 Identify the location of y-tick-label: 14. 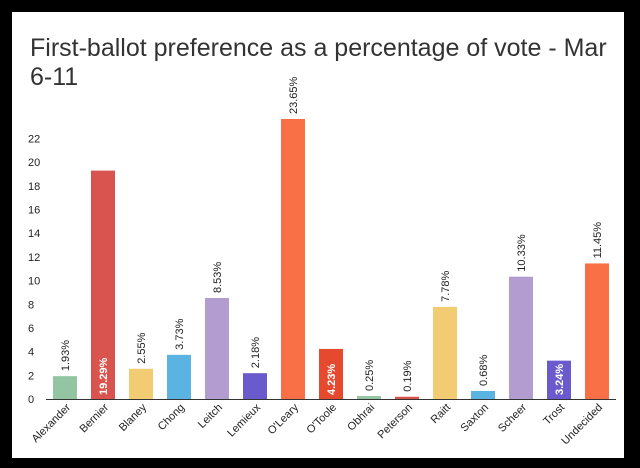
(34, 234).